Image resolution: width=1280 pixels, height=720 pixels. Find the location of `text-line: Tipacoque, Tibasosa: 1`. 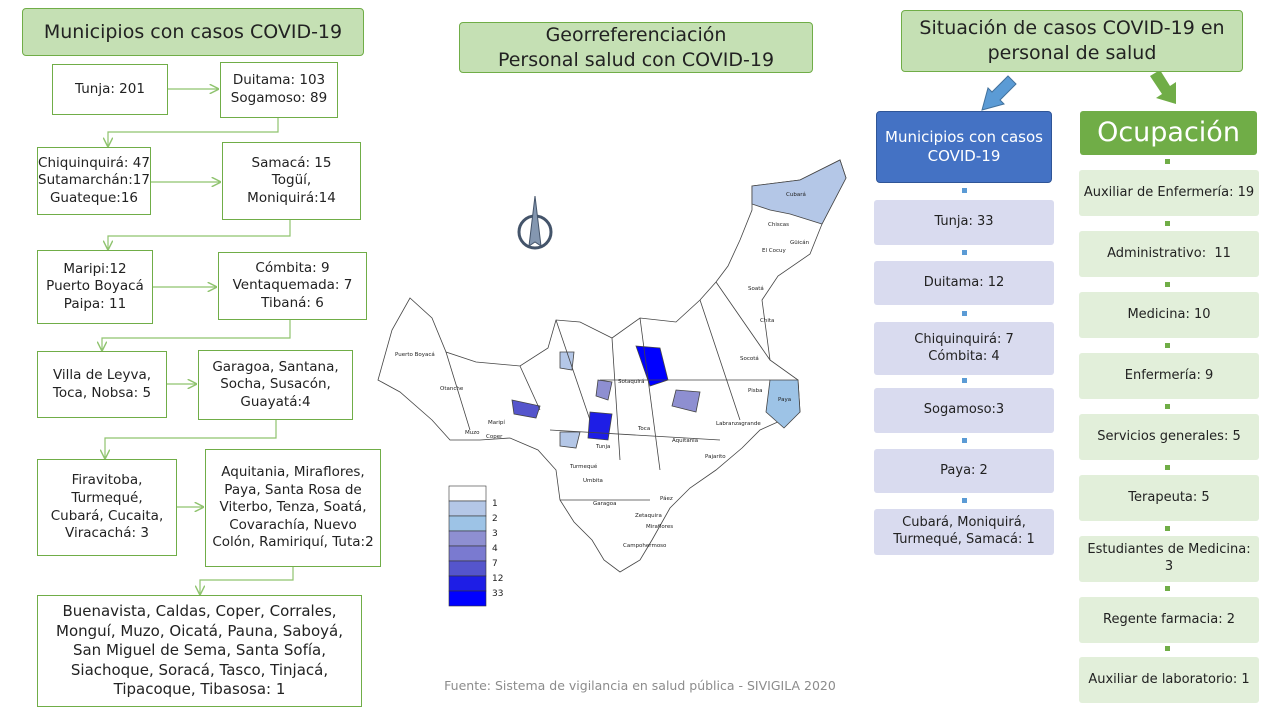

text-line: Tipacoque, Tibasosa: 1 is located at coordinates (199, 689).